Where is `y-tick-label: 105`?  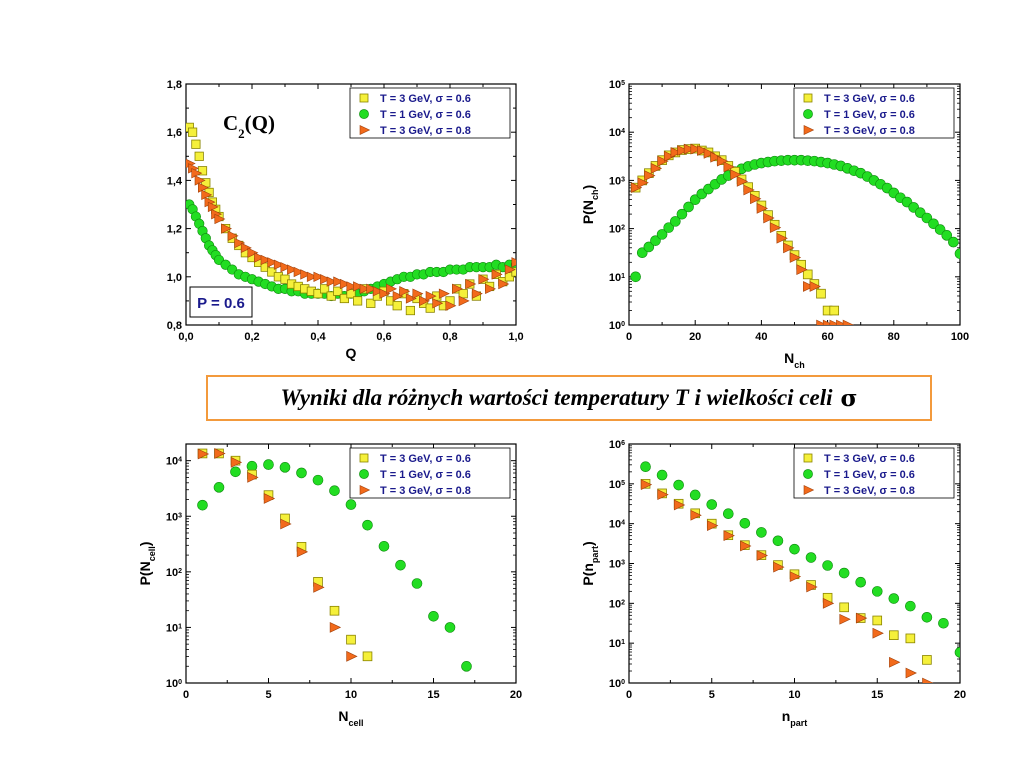
y-tick-label: 105 is located at coordinates (617, 85).